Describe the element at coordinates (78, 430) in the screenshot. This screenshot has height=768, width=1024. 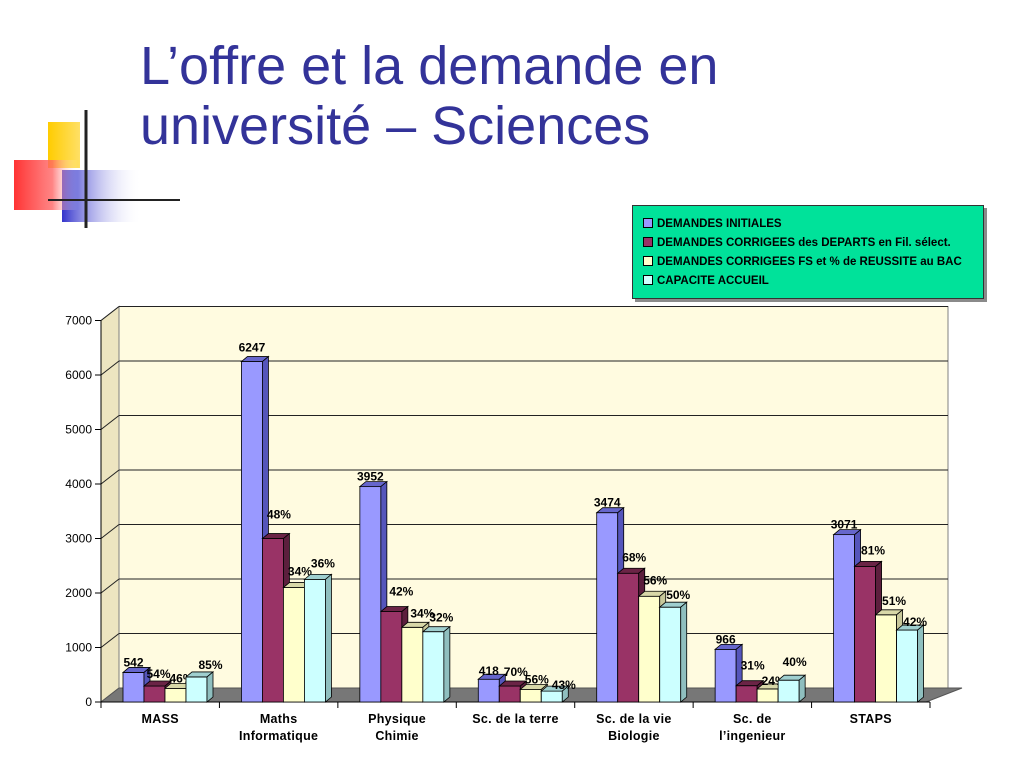
I see `y-tick-label: 5000` at that location.